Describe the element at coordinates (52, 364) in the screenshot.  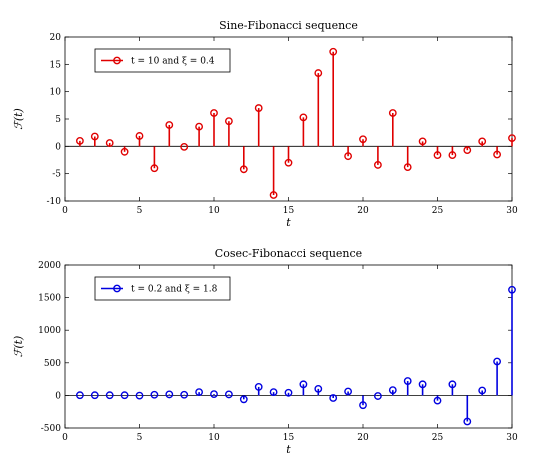
I see `y-tick-label: 500` at that location.